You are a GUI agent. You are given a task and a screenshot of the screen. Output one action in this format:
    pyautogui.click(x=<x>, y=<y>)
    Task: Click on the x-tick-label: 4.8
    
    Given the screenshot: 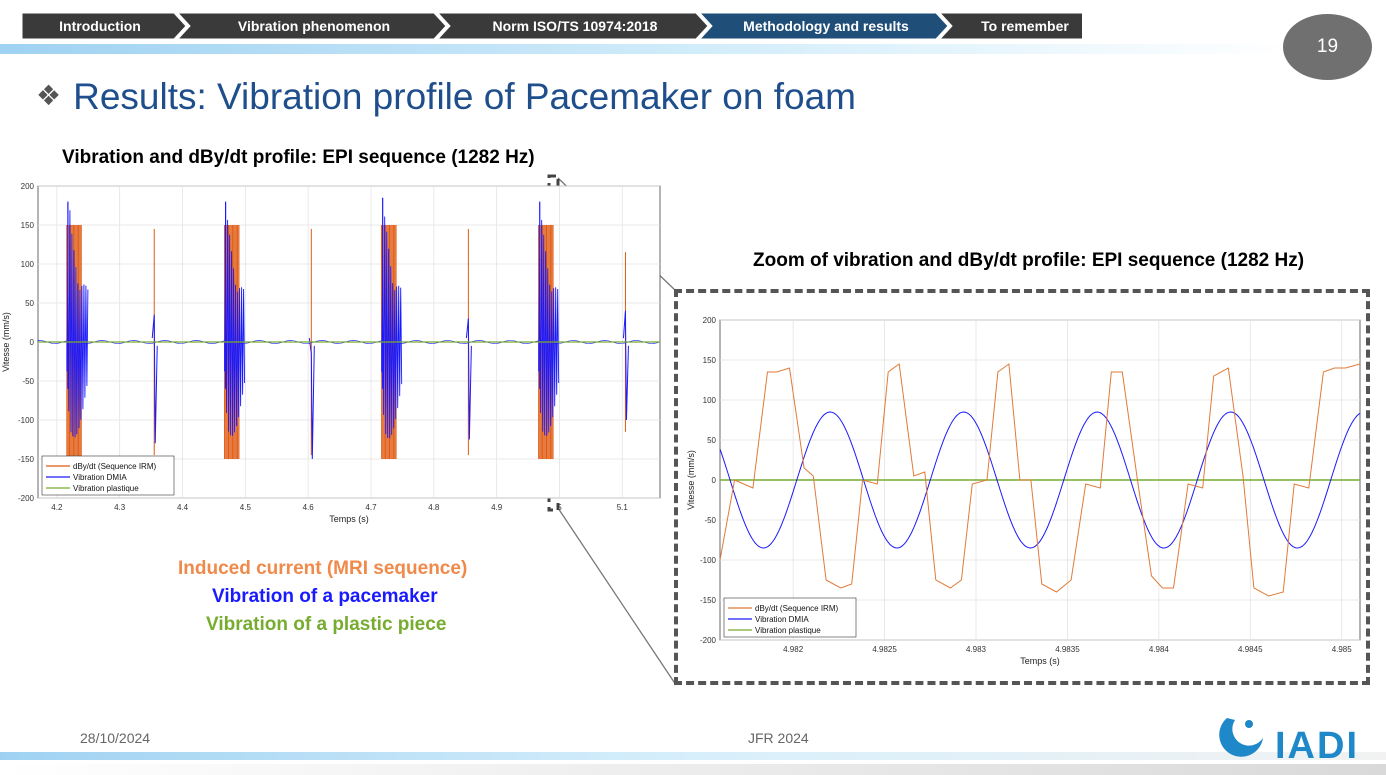 What is the action you would take?
    pyautogui.click(x=434, y=507)
    